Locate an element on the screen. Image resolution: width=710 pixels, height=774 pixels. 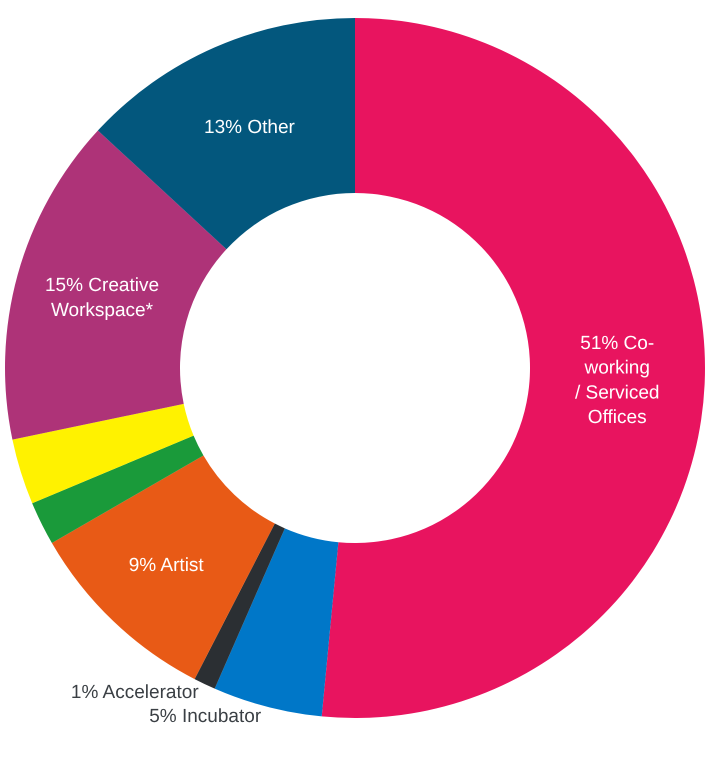
slice-label: 51% Co- working / Serviced Offices is located at coordinates (617, 380).